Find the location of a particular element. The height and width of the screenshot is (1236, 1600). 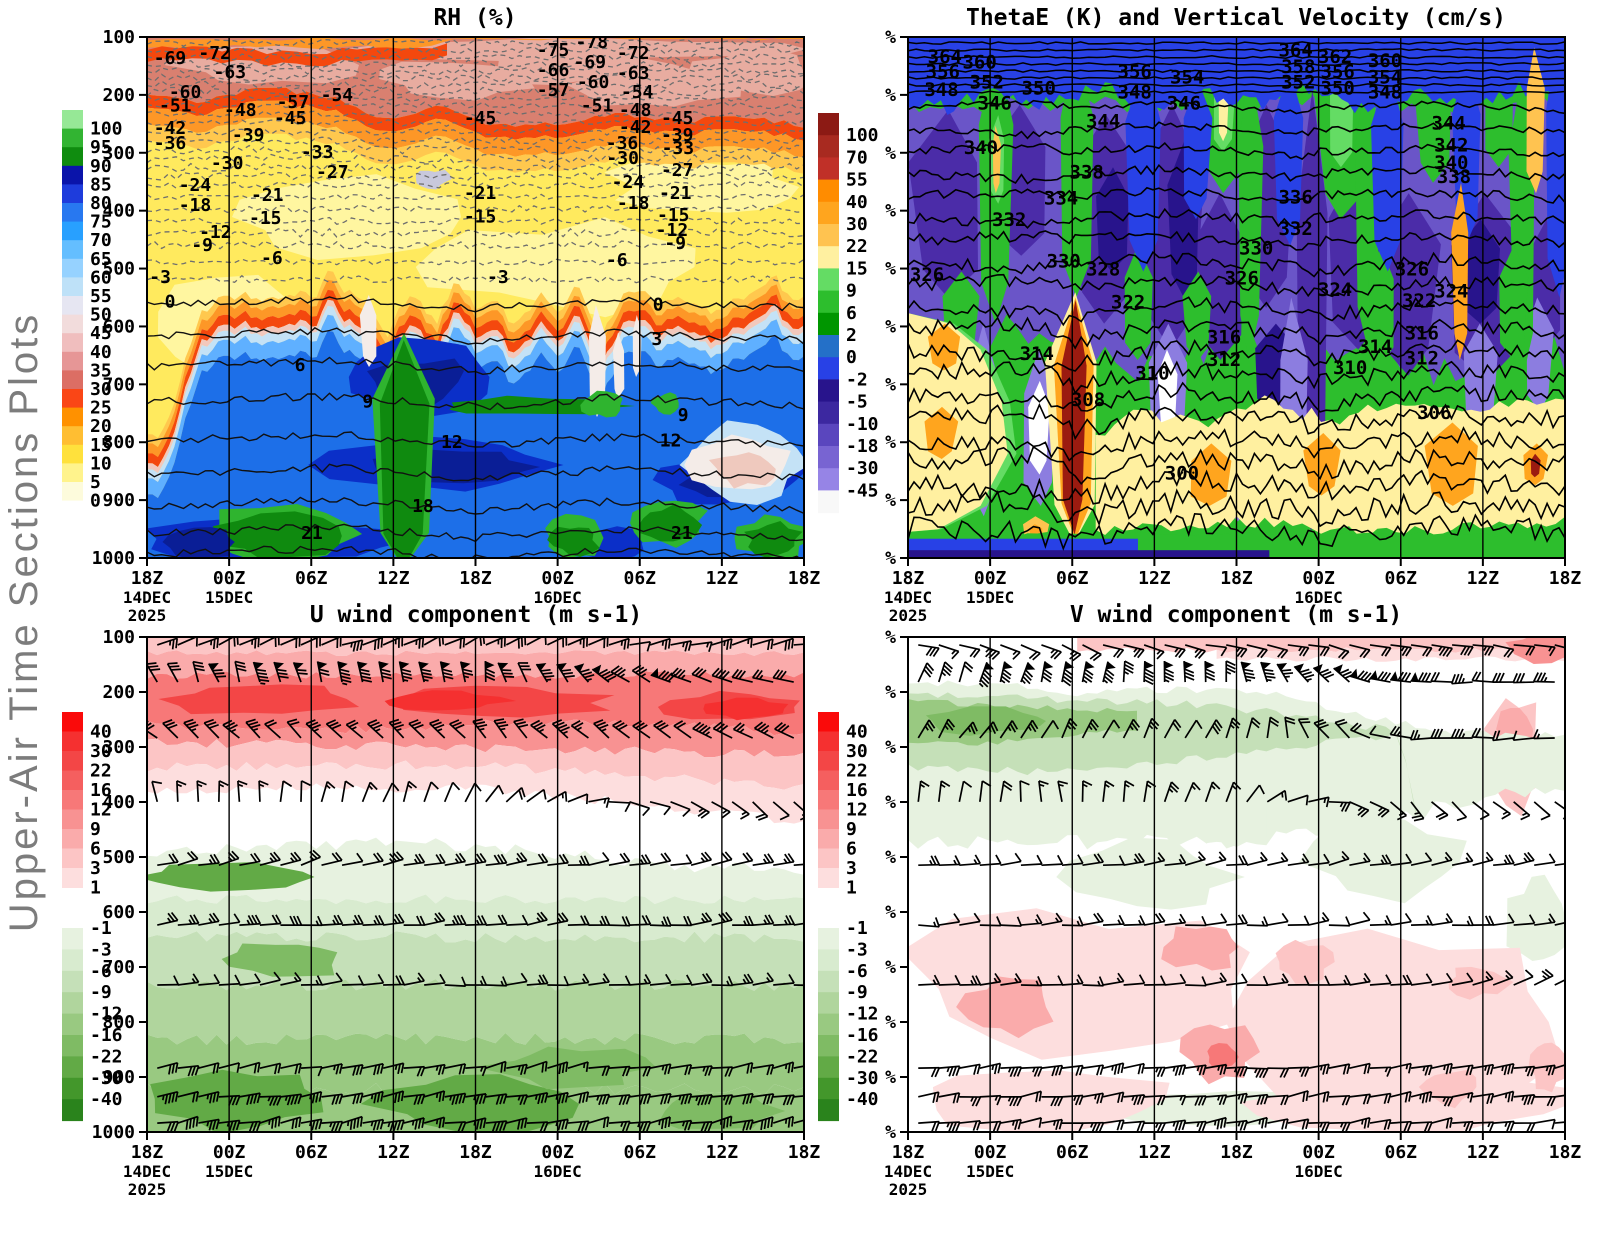

svg-text: -2 is located at coordinates (857, 379).